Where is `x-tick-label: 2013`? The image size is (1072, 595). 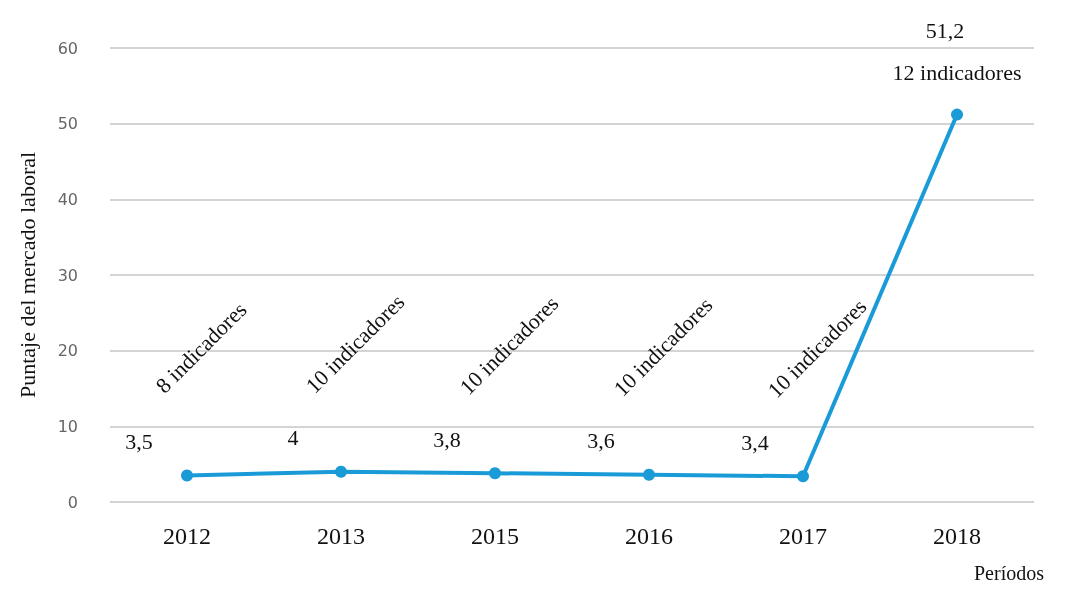 x-tick-label: 2013 is located at coordinates (341, 536).